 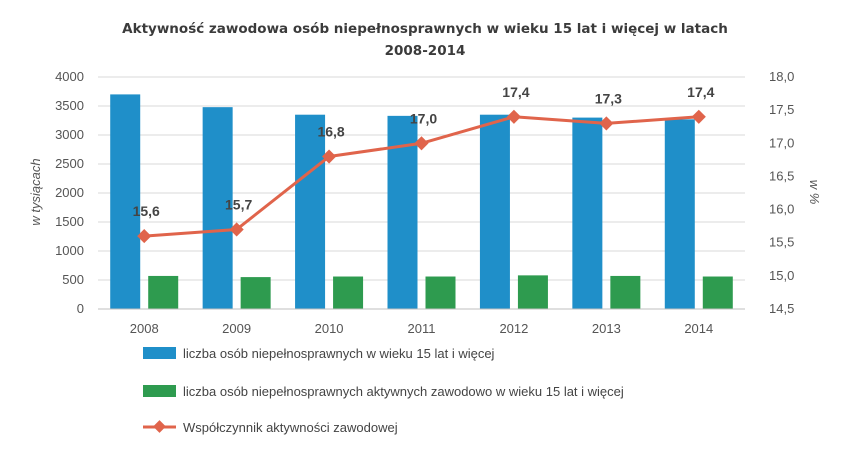 What do you see at coordinates (781, 109) in the screenshot?
I see `y2-tick-label: 17,5` at bounding box center [781, 109].